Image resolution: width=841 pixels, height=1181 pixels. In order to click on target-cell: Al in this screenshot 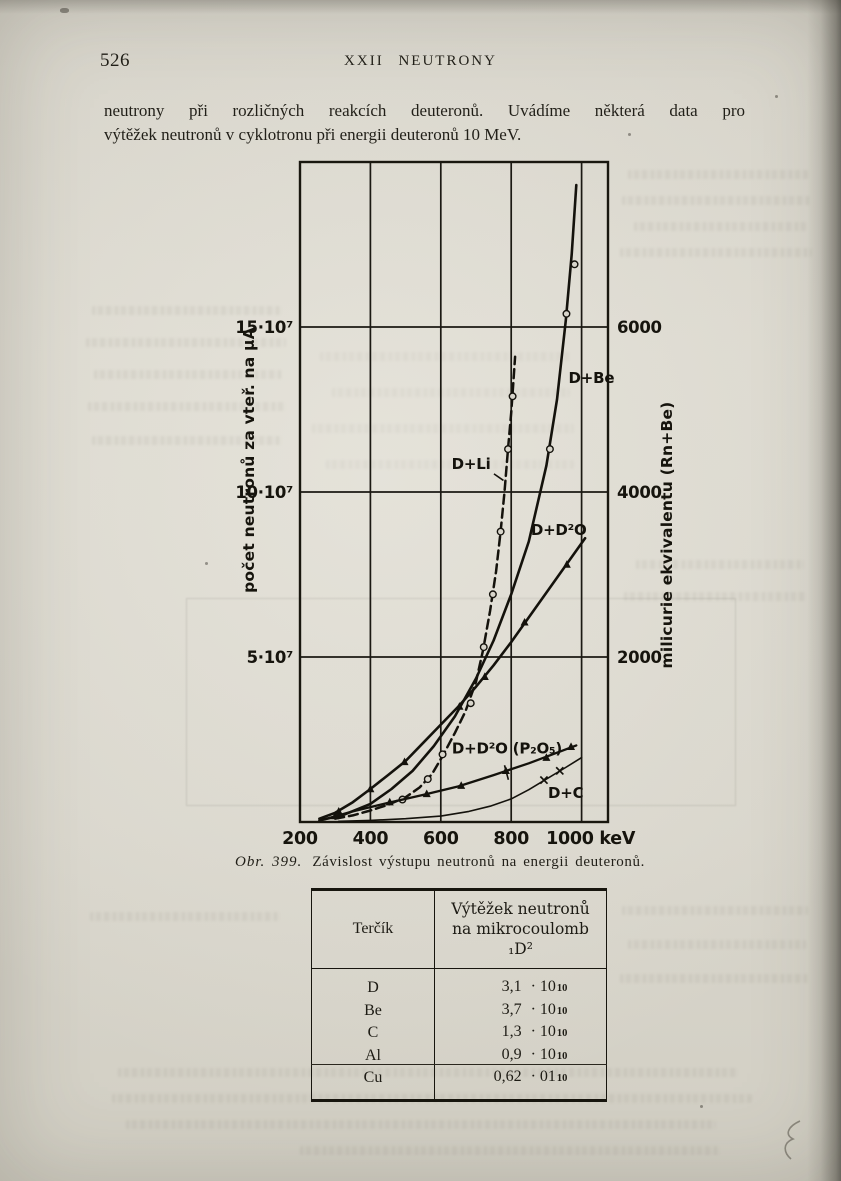, I will do `click(373, 1055)`.